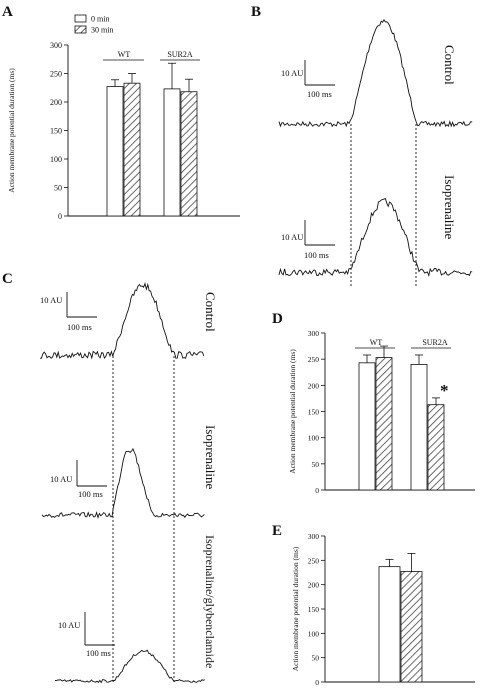 The height and width of the screenshot is (688, 480). I want to click on panel-label-a: A, so click(7, 12).